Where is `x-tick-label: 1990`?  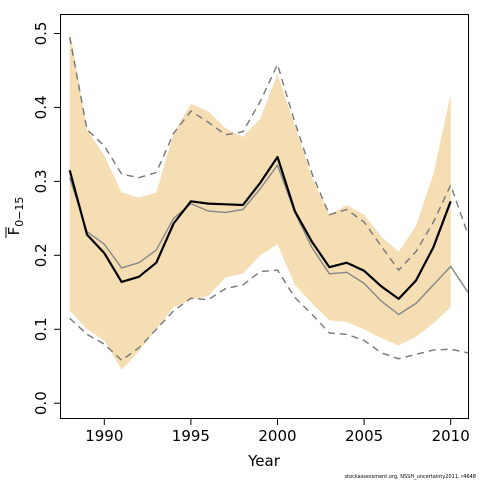 x-tick-label: 1990 is located at coordinates (104, 436).